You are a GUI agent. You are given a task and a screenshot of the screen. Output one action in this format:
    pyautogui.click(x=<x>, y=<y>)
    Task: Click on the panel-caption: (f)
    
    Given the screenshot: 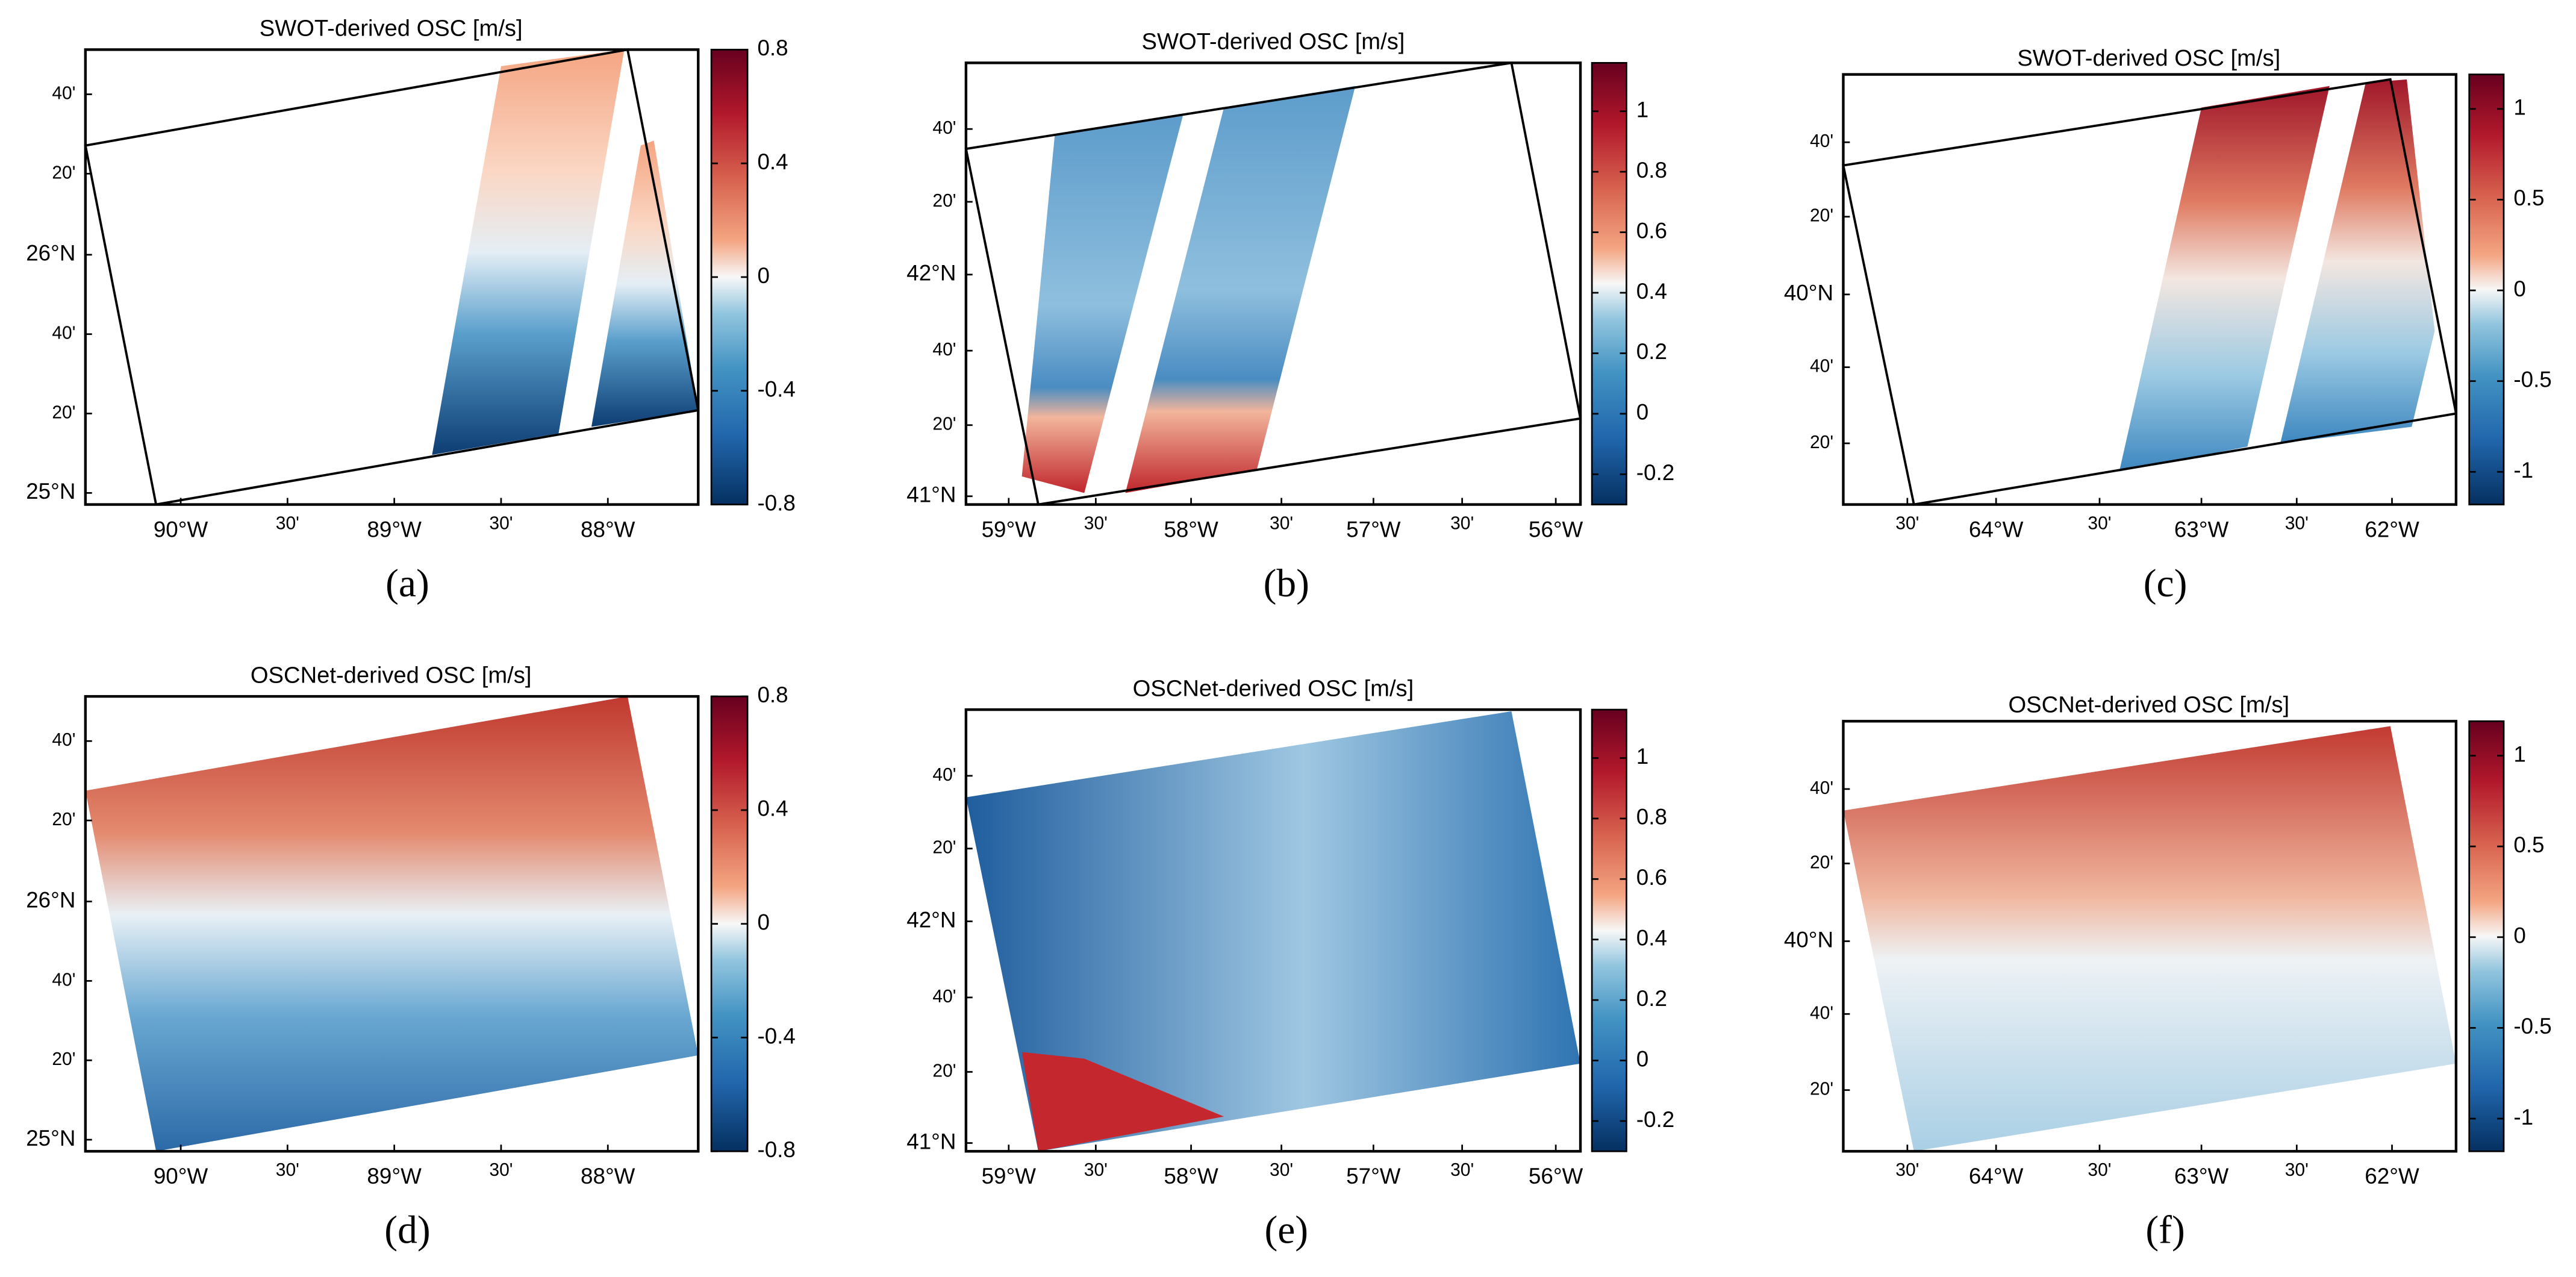 What is the action you would take?
    pyautogui.click(x=2165, y=1230)
    